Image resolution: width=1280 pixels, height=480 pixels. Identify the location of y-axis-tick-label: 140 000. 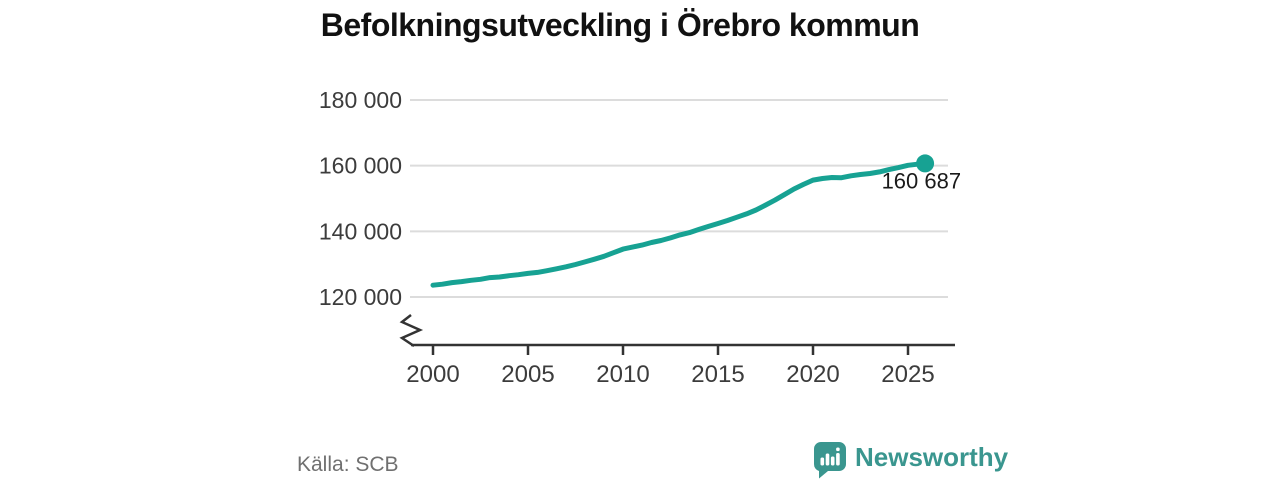
(360, 231).